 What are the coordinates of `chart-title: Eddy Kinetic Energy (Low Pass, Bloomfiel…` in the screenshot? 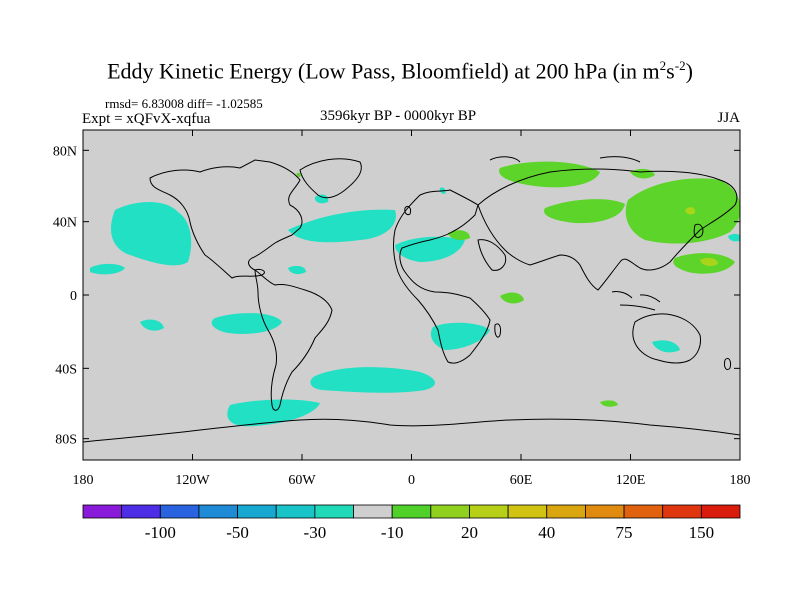 It's located at (400, 71).